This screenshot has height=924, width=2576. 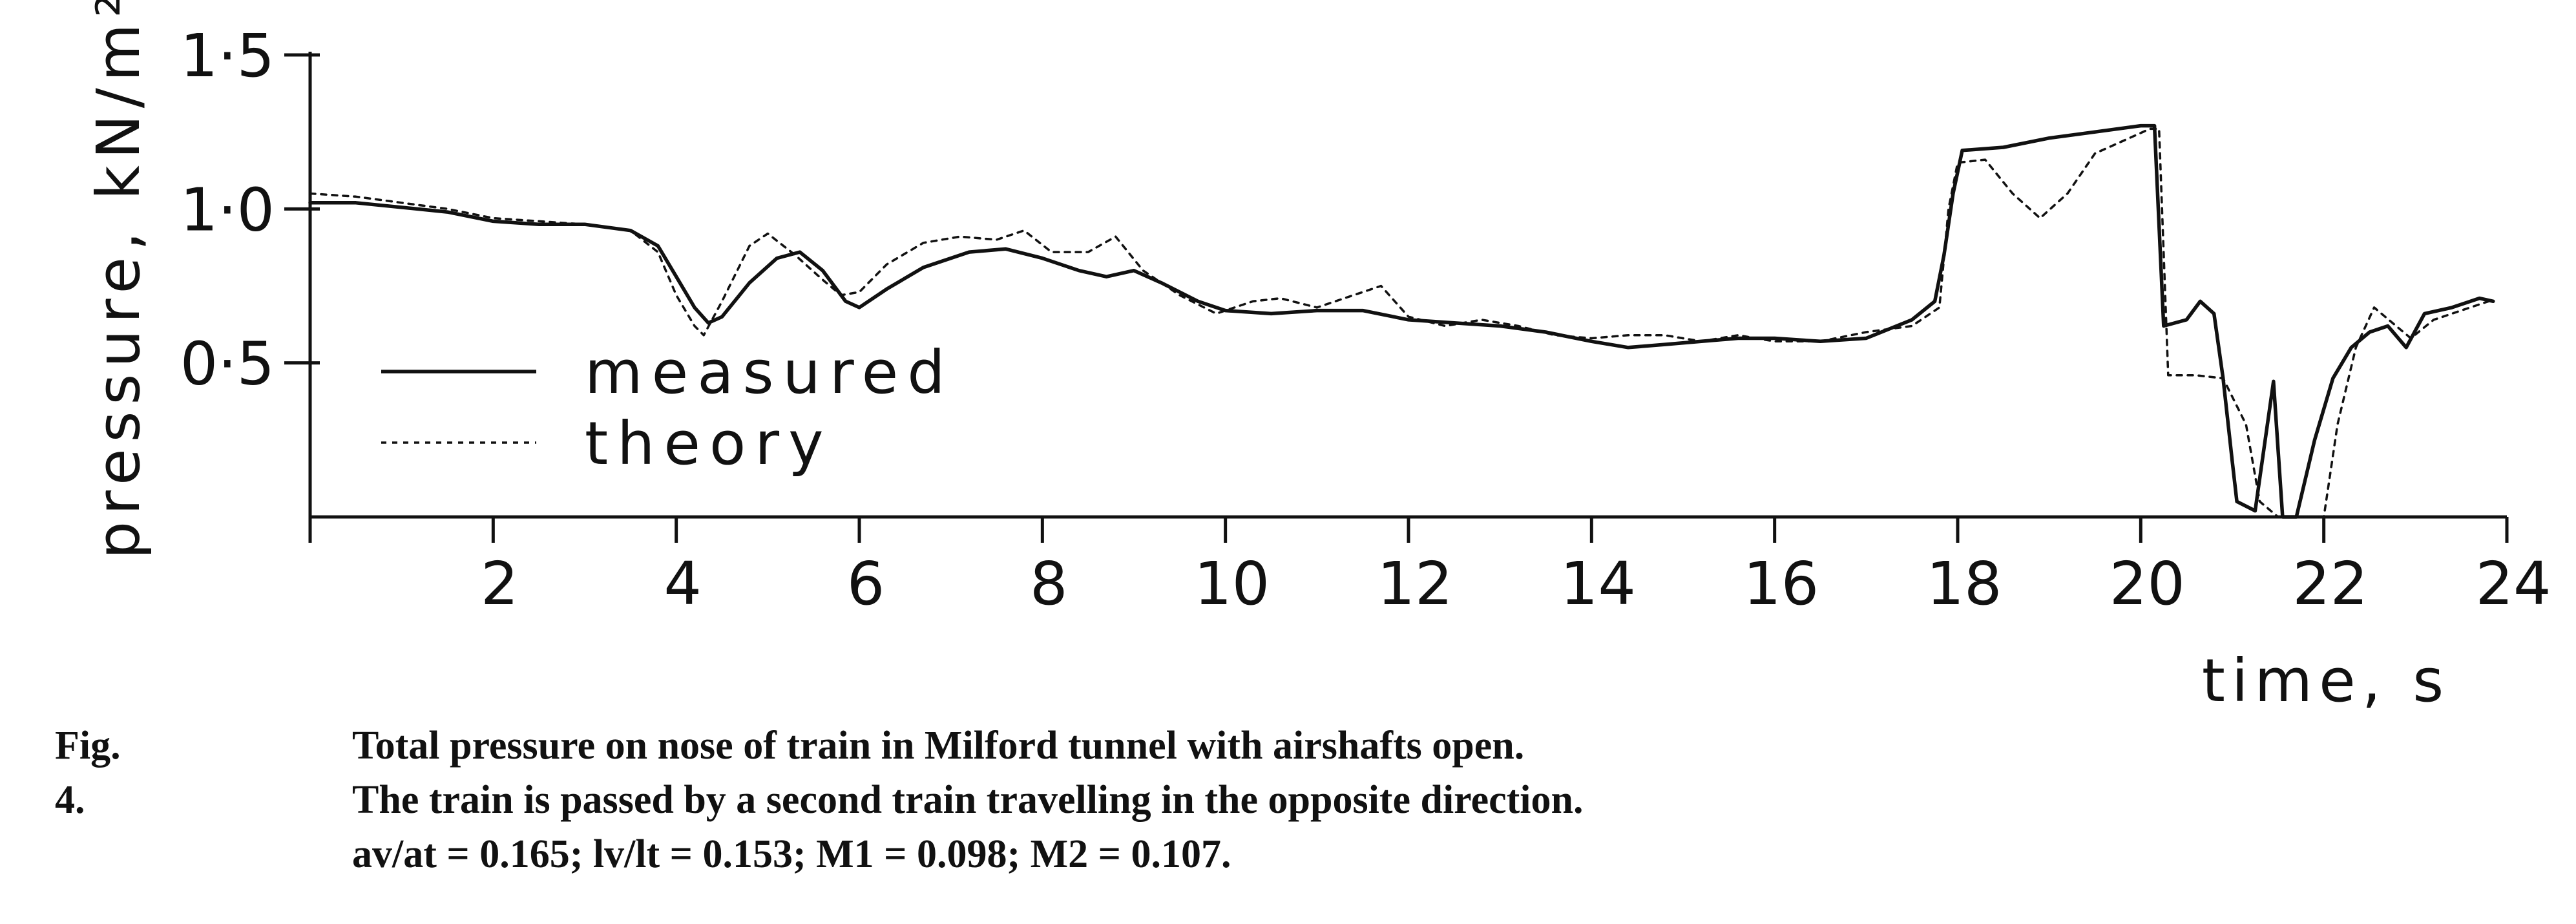 I want to click on x-tick-label: 22, so click(x=2330, y=584).